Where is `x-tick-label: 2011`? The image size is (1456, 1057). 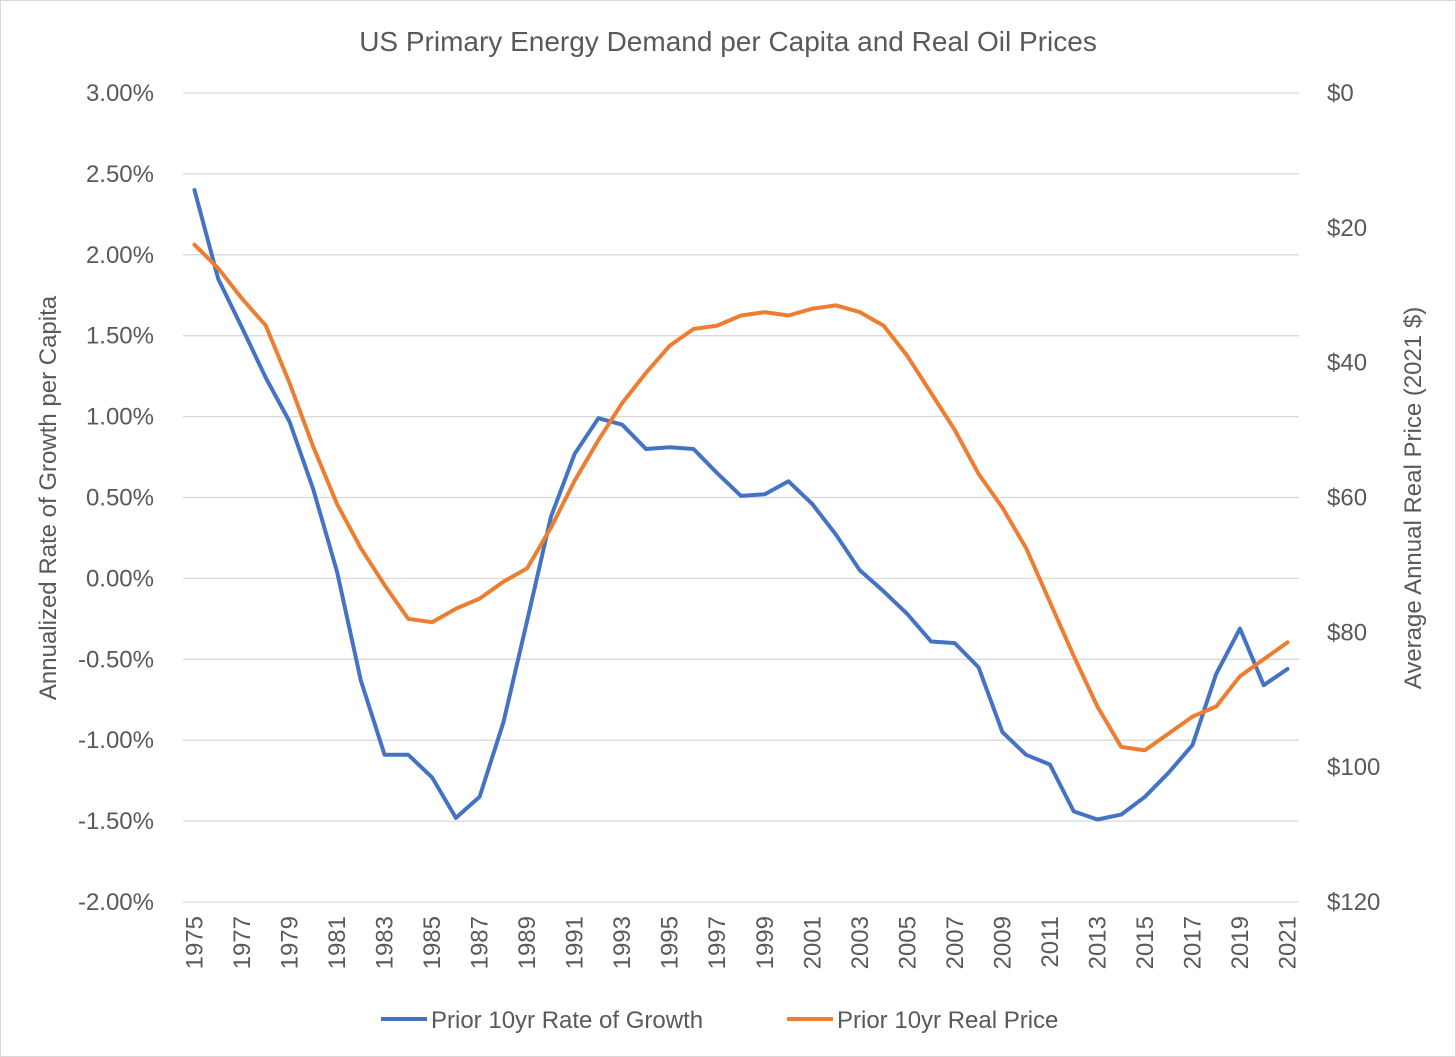
x-tick-label: 2011 is located at coordinates (1050, 942).